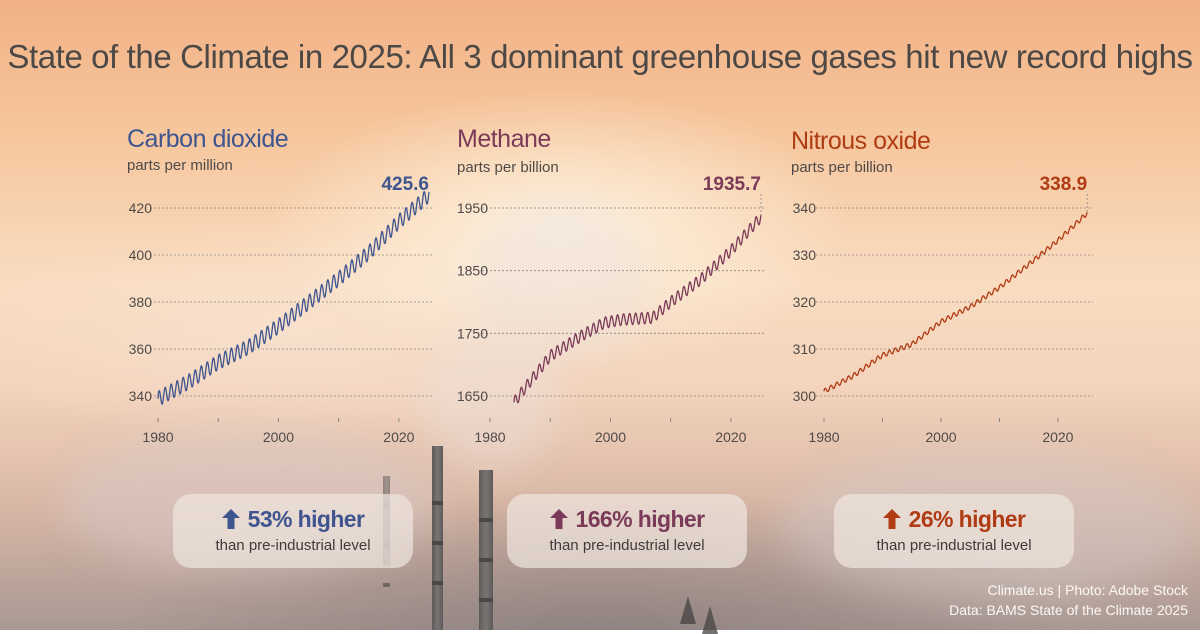 This screenshot has width=1200, height=634. Describe the element at coordinates (490, 400) in the screenshot. I see `smoke-plume` at that location.